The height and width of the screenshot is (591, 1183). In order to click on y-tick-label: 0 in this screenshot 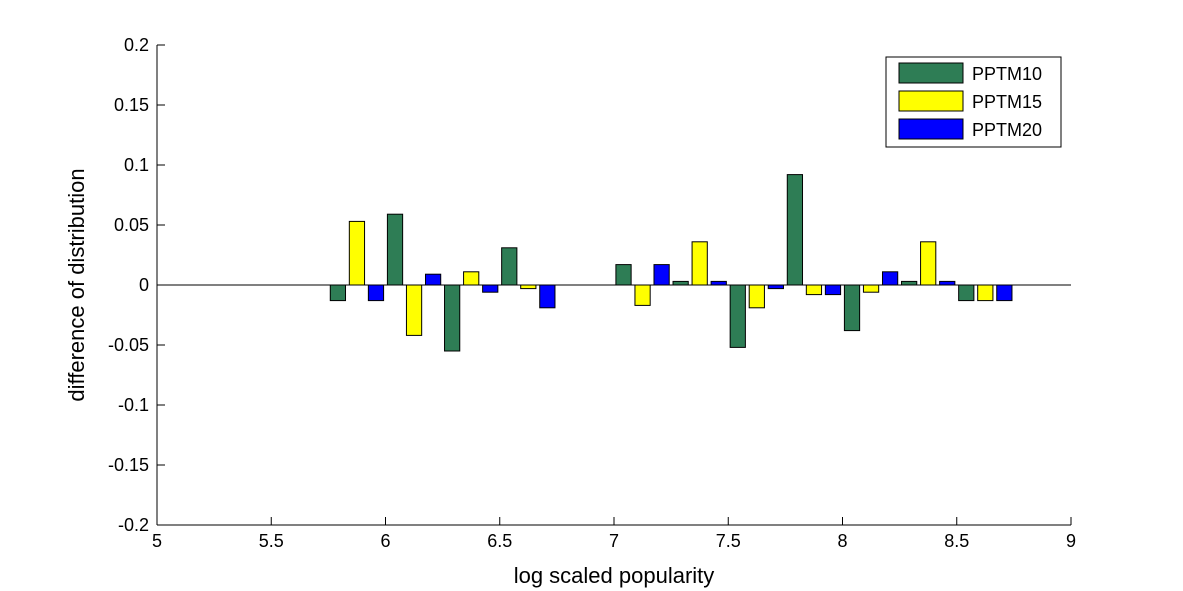, I will do `click(144, 285)`.